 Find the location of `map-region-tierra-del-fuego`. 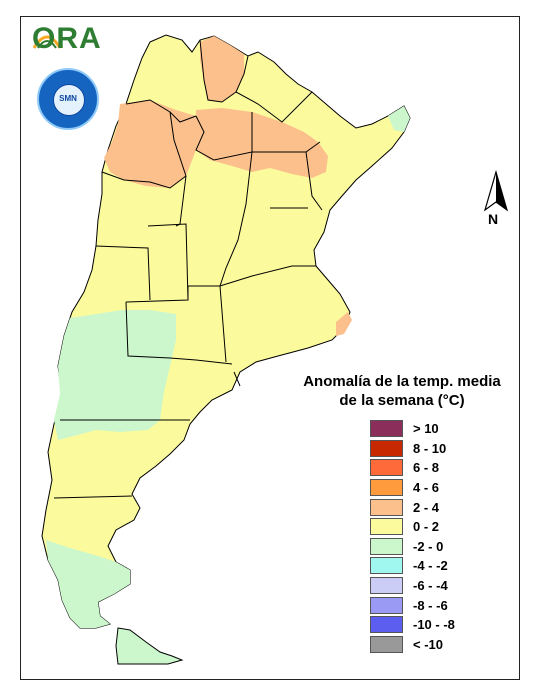

map-region-tierra-del-fuego is located at coordinates (149, 646).